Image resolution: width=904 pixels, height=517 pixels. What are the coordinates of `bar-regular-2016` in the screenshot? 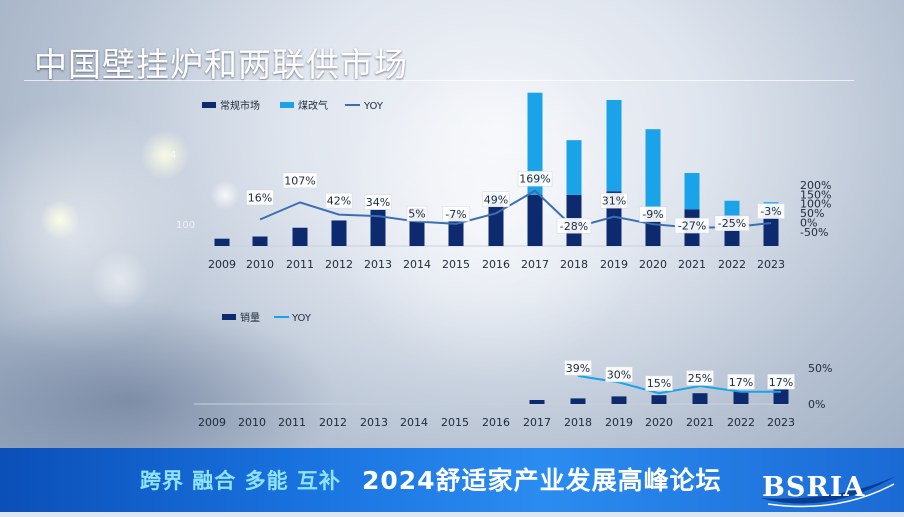 It's located at (496, 224).